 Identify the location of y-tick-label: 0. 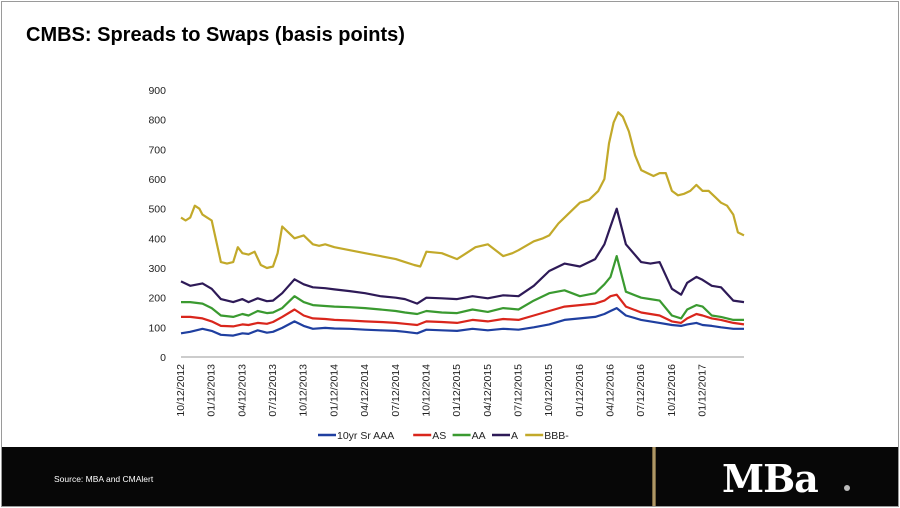
(163, 358).